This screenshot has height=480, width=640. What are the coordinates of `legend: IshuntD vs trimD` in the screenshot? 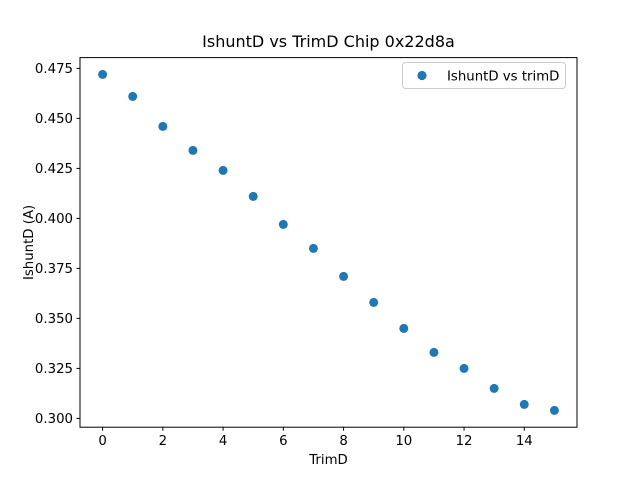 It's located at (484, 75).